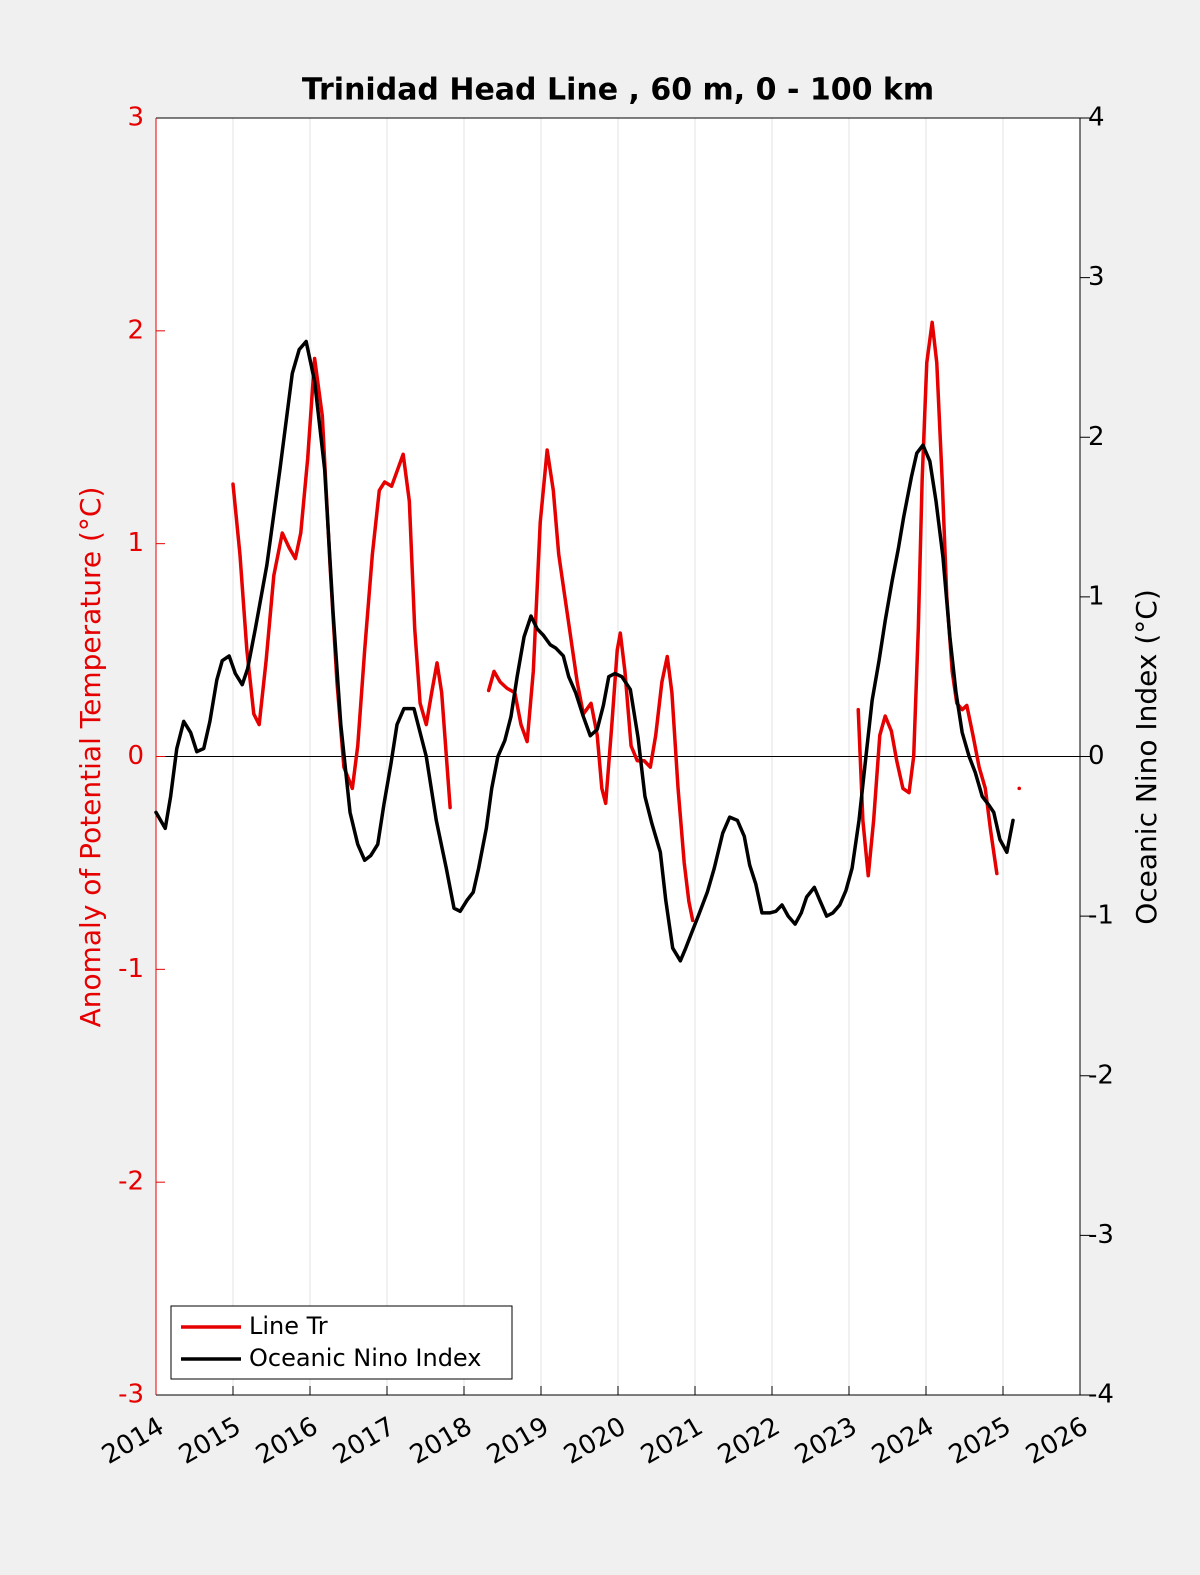 The image size is (1200, 1575). I want to click on y2-tick-label: -4, so click(1101, 1395).